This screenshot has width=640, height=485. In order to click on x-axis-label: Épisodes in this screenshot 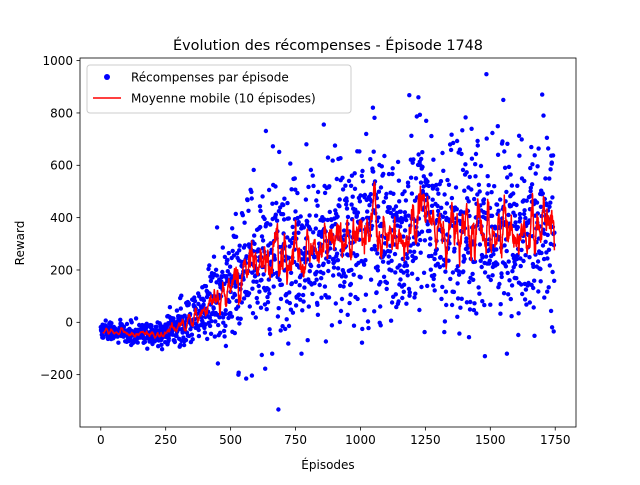, I will do `click(327, 464)`.